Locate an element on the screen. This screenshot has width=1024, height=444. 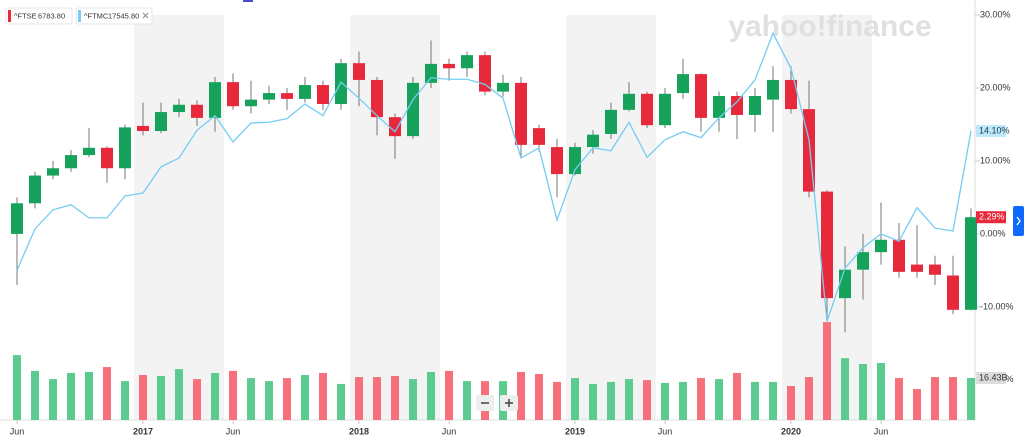
x-tick-label: 2020 is located at coordinates (791, 431).